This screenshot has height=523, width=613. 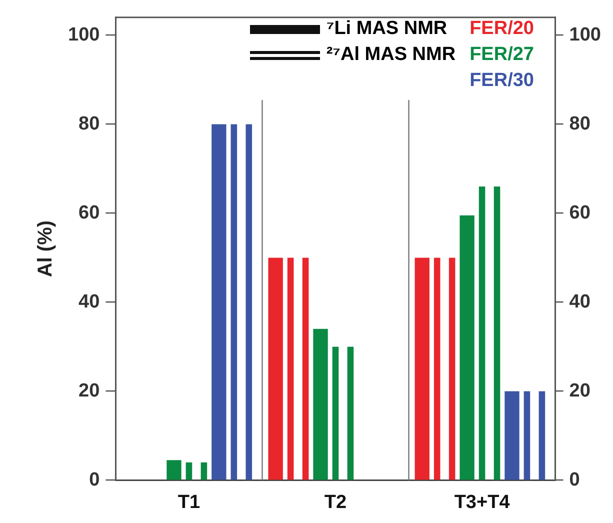 What do you see at coordinates (45, 249) in the screenshot?
I see `y-axis-title: Al (%)` at bounding box center [45, 249].